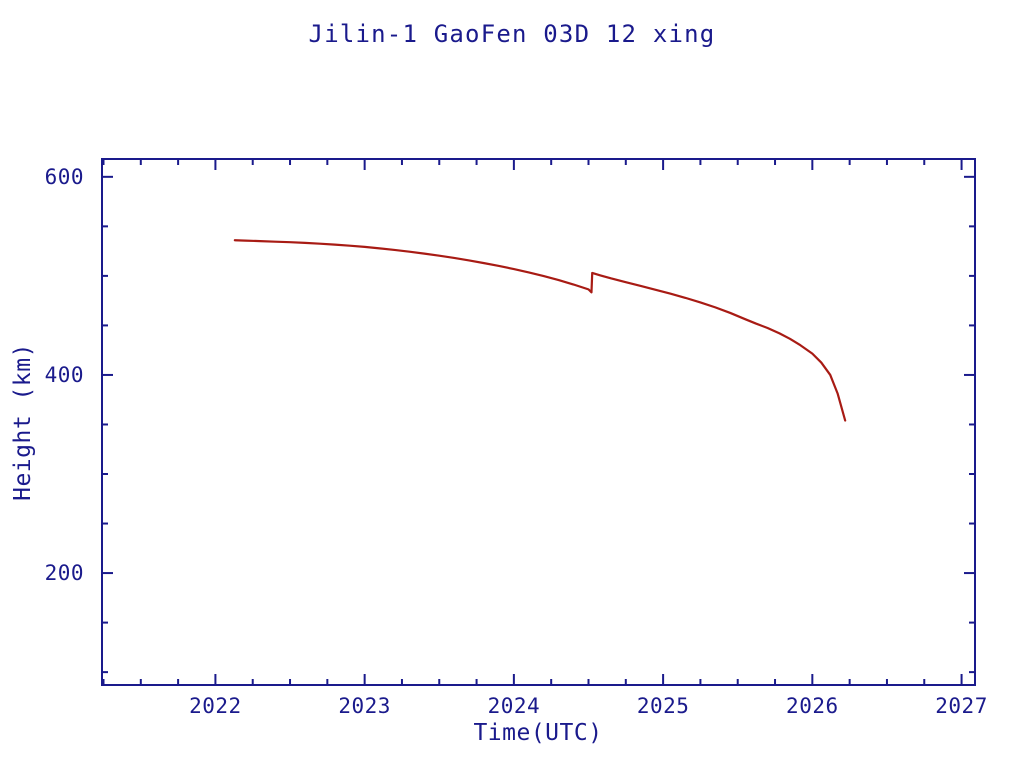 The height and width of the screenshot is (768, 1024). I want to click on x-tick-label: 2022, so click(215, 706).